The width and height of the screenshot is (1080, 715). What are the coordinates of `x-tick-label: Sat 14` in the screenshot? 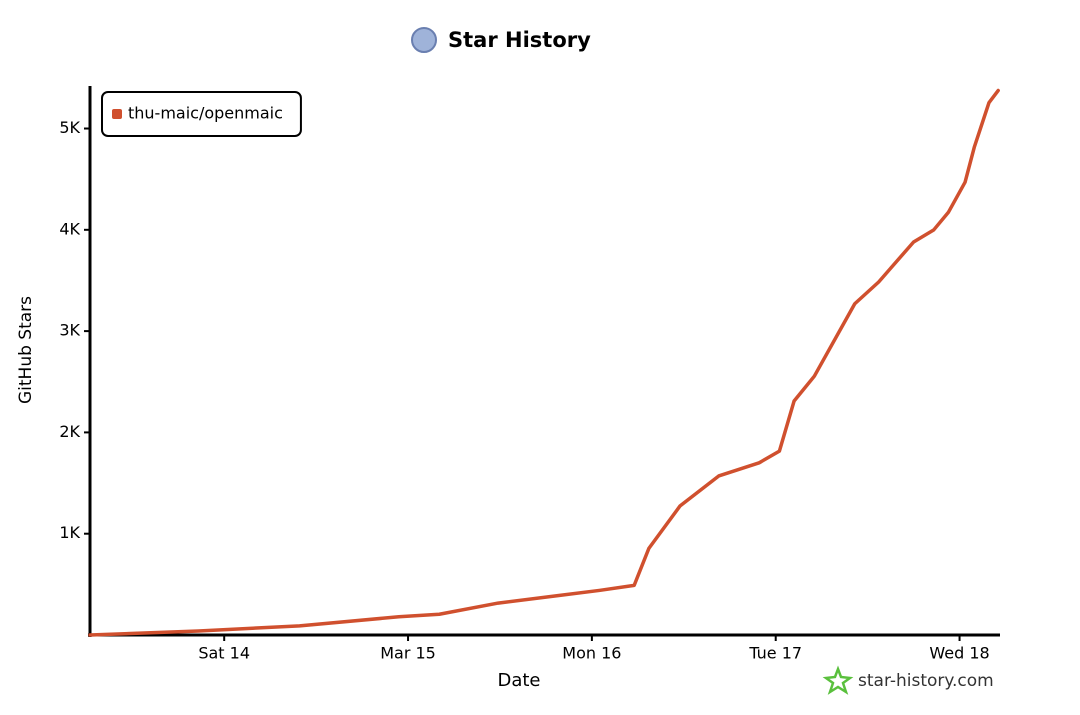 It's located at (224, 653).